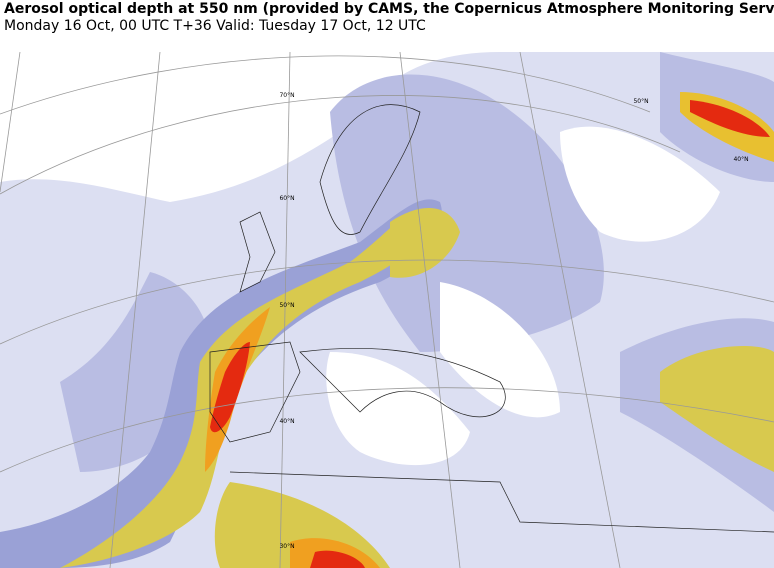 The height and width of the screenshot is (568, 774). Describe the element at coordinates (286, 546) in the screenshot. I see `latitude-label: 30°N` at that location.